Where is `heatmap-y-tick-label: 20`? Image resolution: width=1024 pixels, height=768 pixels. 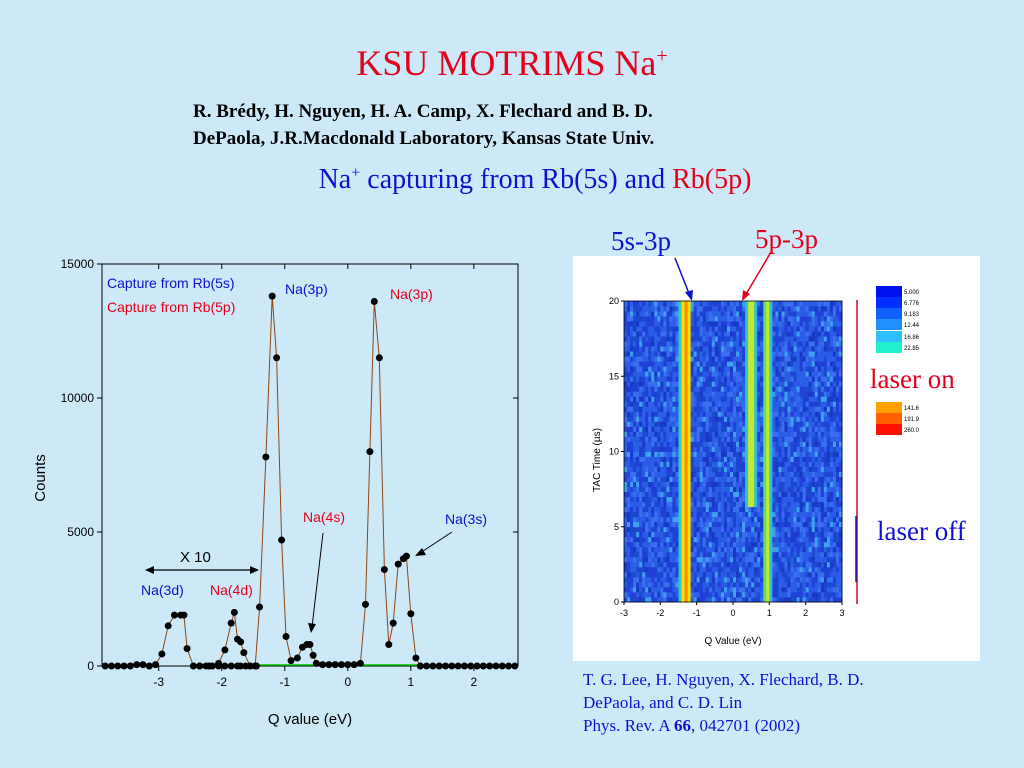 heatmap-y-tick-label: 20 is located at coordinates (614, 301).